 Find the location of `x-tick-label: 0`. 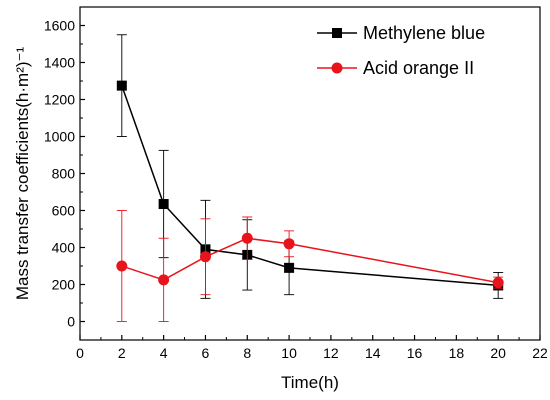

x-tick-label: 0 is located at coordinates (80, 353).